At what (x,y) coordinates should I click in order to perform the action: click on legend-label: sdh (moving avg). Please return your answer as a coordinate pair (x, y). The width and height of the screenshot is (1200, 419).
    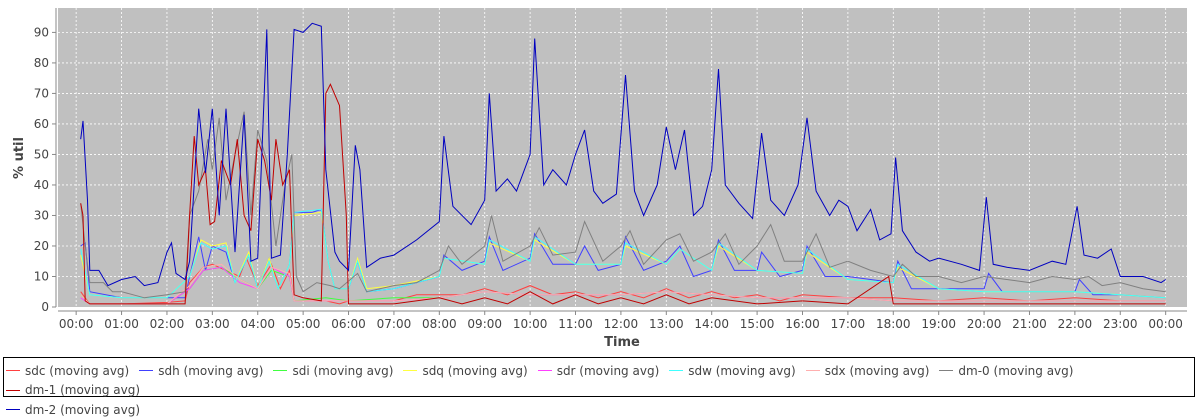
    Looking at the image, I should click on (211, 370).